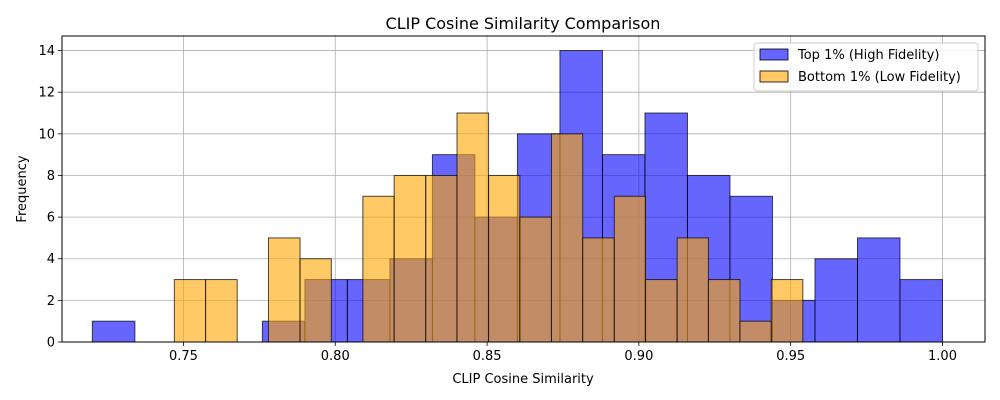  I want to click on legend-box, so click(866, 67).